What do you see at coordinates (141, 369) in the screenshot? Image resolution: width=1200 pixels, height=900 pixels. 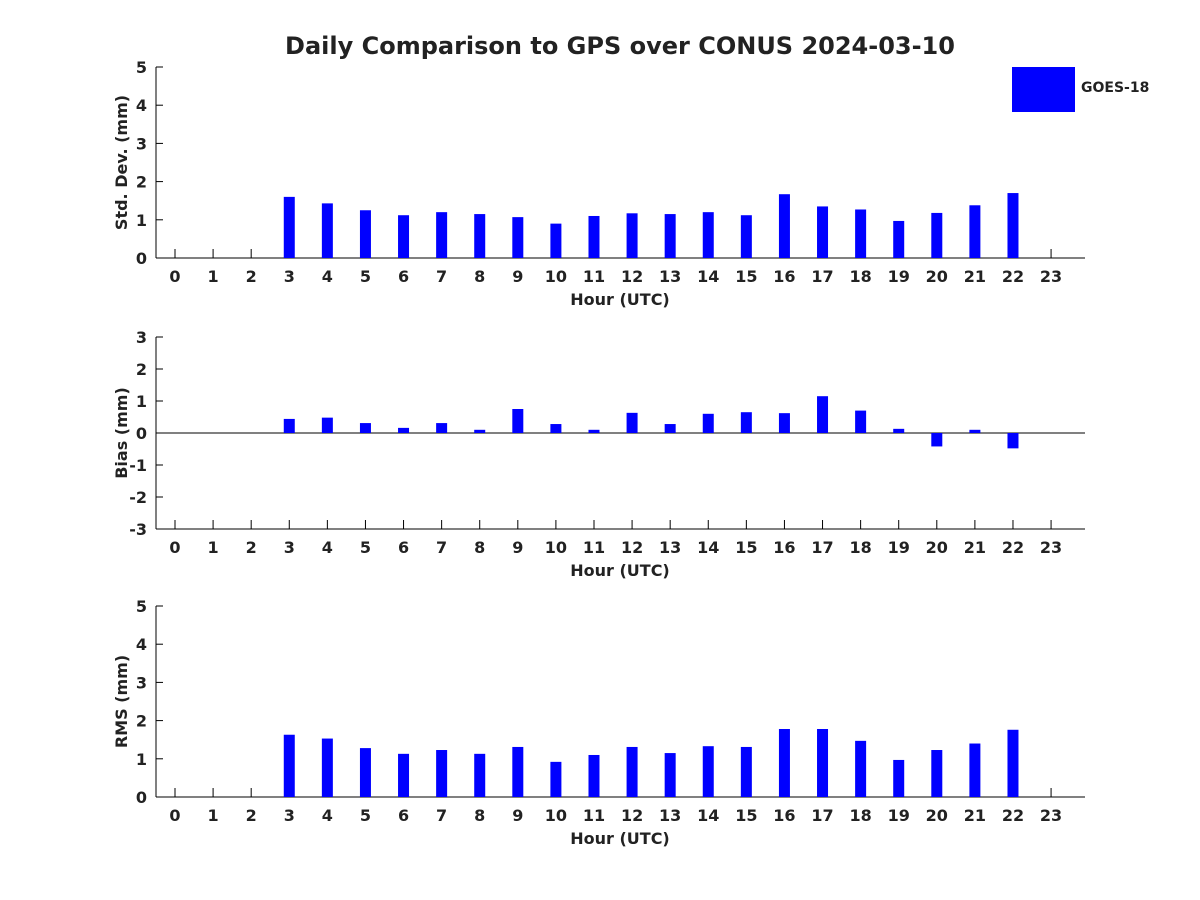 I see `y-tick-label: 2` at bounding box center [141, 369].